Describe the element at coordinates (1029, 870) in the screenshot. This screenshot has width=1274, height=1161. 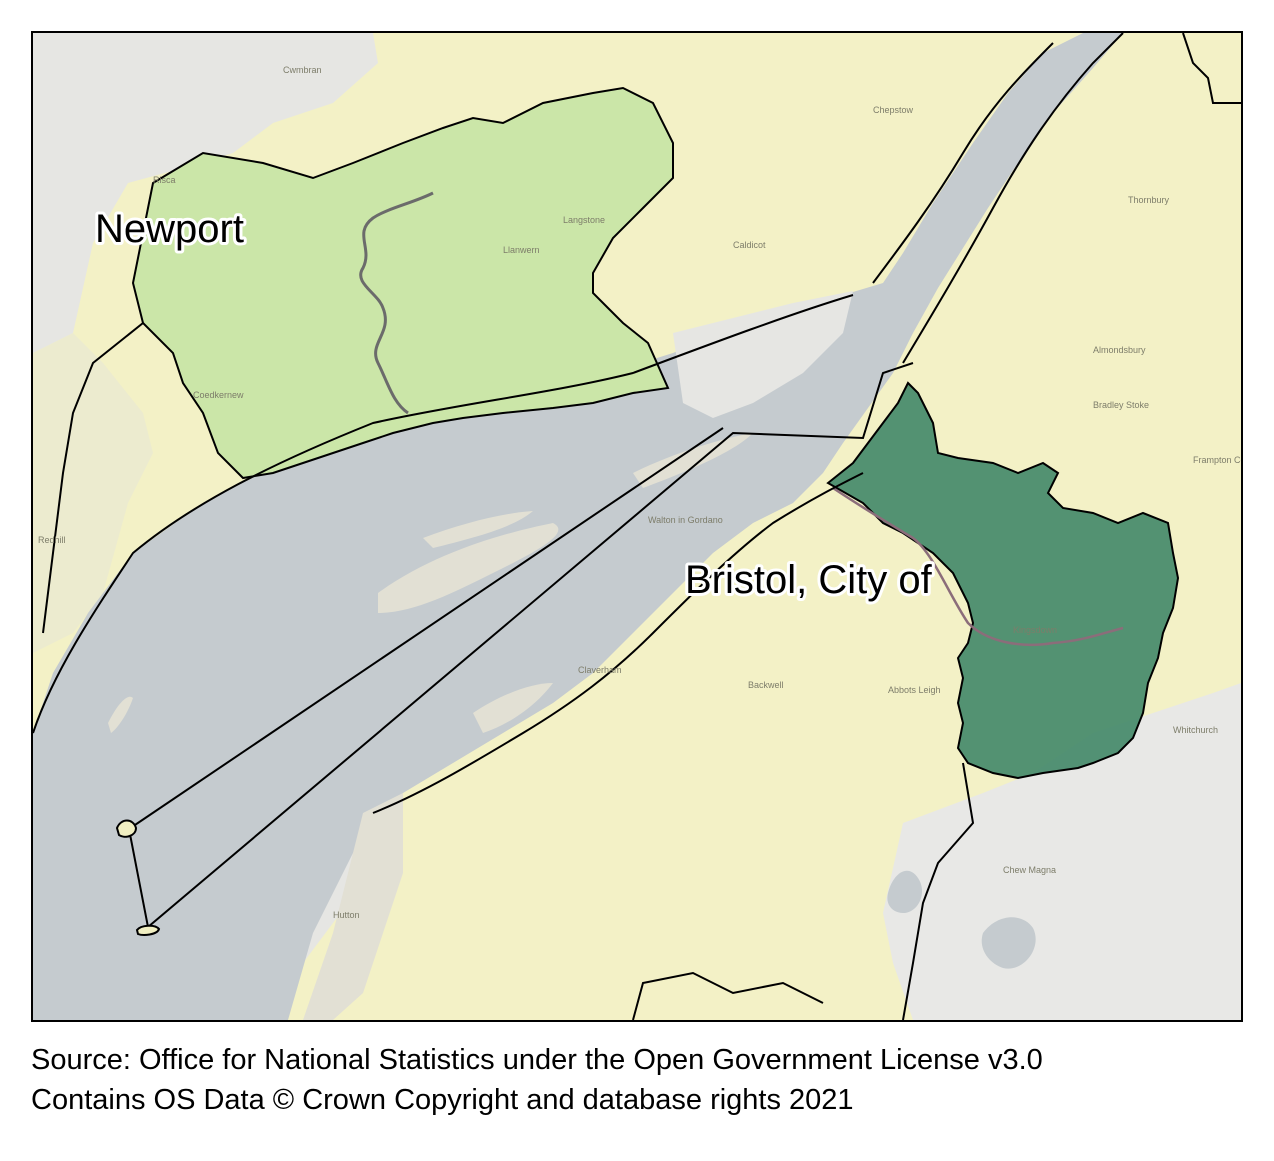
I see `place-label: Chew Magna` at that location.